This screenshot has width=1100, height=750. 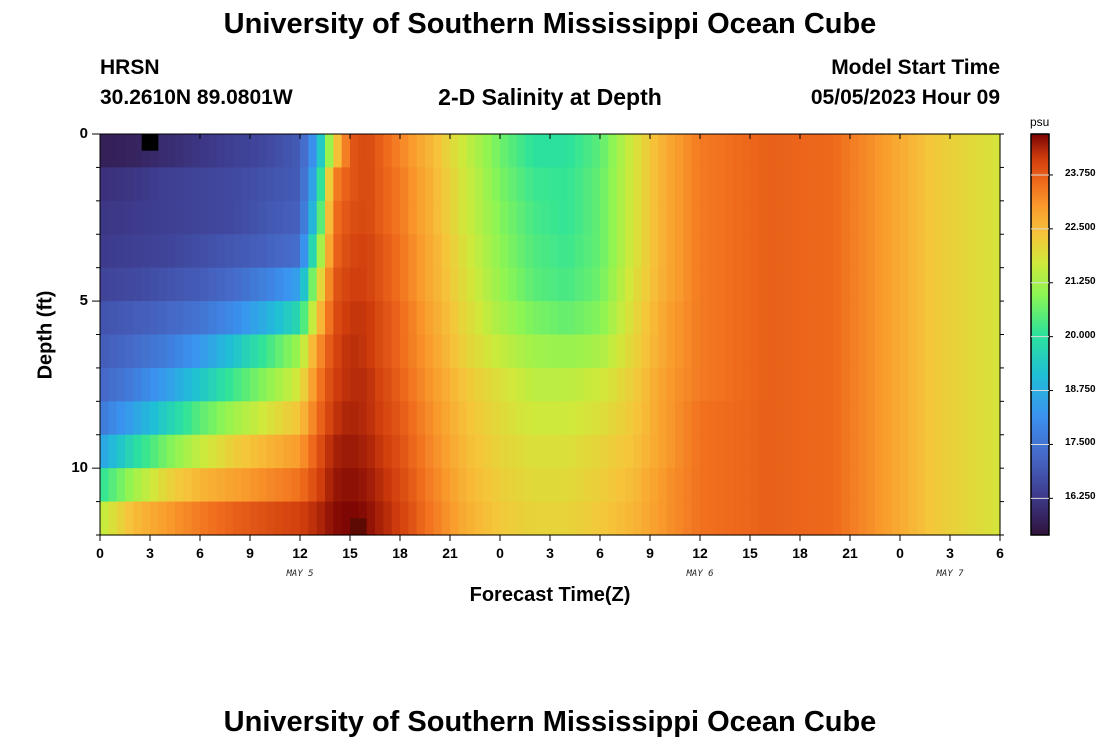 What do you see at coordinates (550, 553) in the screenshot?
I see `x-tick-label: 3` at bounding box center [550, 553].